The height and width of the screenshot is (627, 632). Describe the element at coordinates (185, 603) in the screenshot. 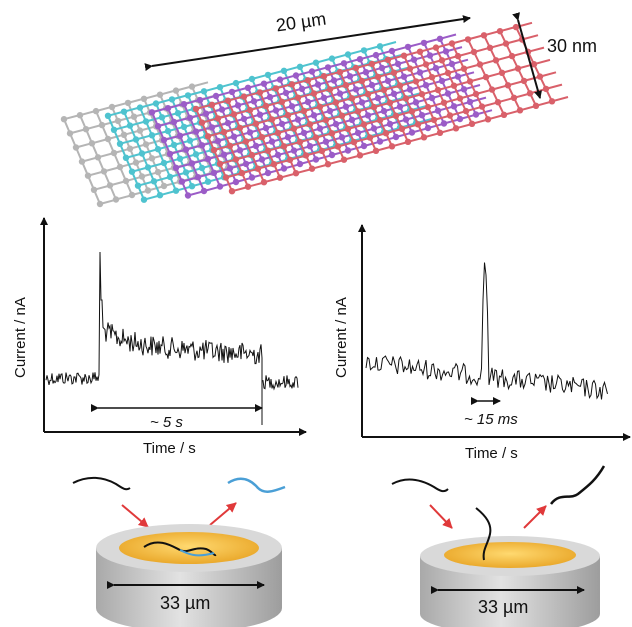

I see `left-electrode-size-label: 33 µm` at that location.